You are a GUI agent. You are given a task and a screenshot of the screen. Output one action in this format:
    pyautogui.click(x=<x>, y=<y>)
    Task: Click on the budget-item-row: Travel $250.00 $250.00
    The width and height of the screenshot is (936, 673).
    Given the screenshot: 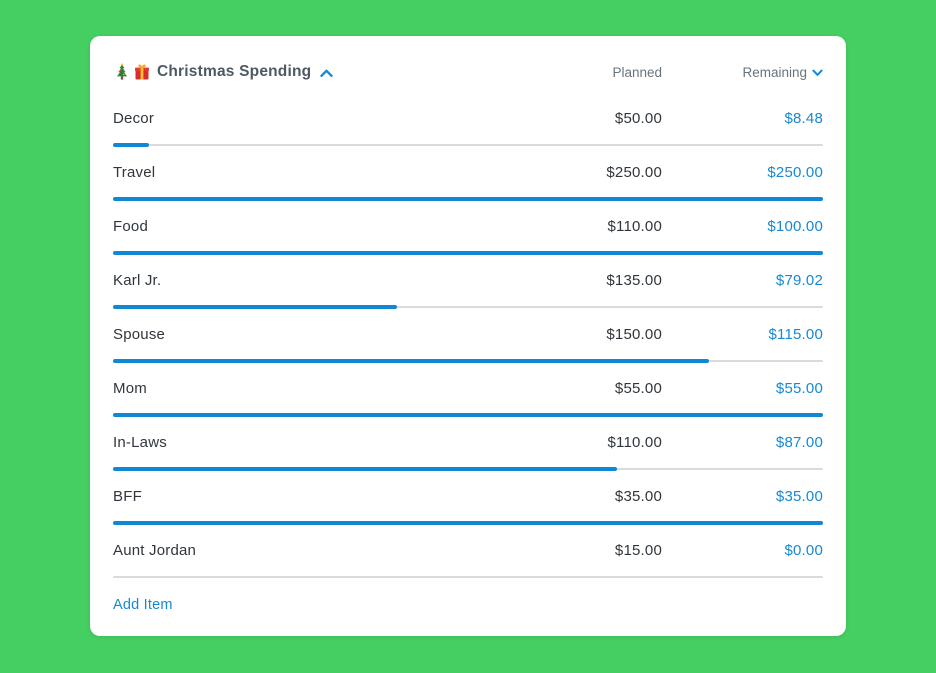 What is the action you would take?
    pyautogui.click(x=468, y=175)
    